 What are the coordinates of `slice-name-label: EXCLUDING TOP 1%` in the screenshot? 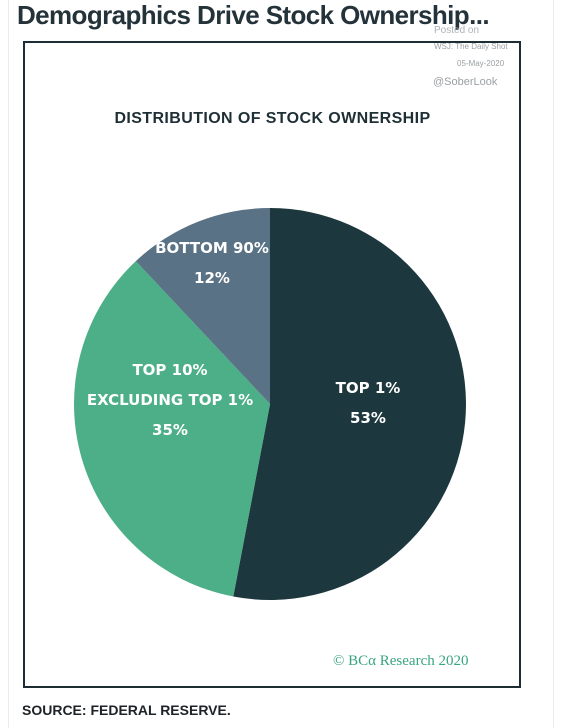 It's located at (170, 400).